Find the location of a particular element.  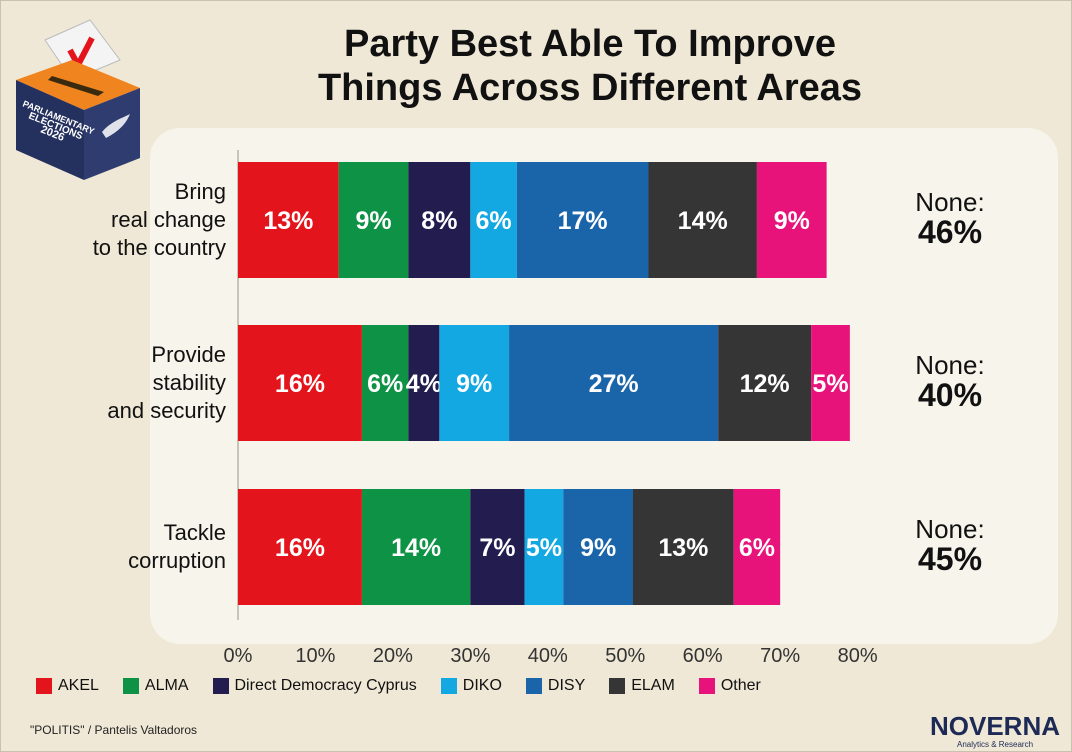

brand-name: NOVERNA is located at coordinates (995, 726).